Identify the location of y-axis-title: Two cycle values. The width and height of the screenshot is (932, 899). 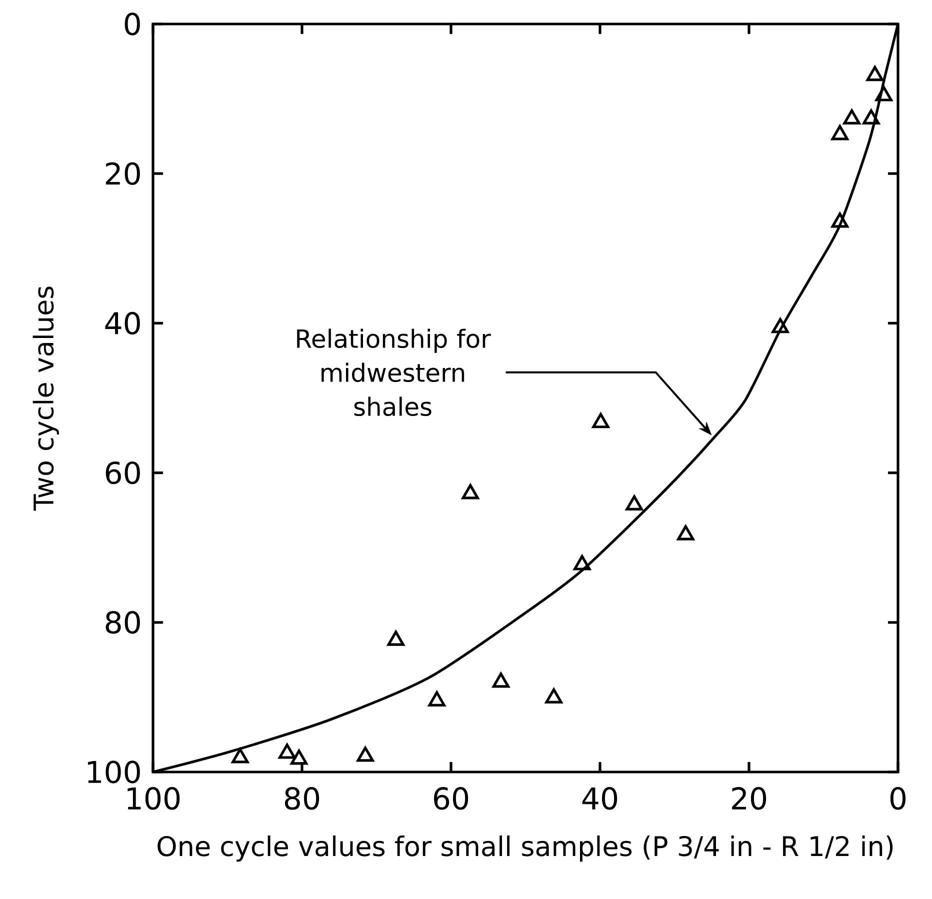
(45, 398).